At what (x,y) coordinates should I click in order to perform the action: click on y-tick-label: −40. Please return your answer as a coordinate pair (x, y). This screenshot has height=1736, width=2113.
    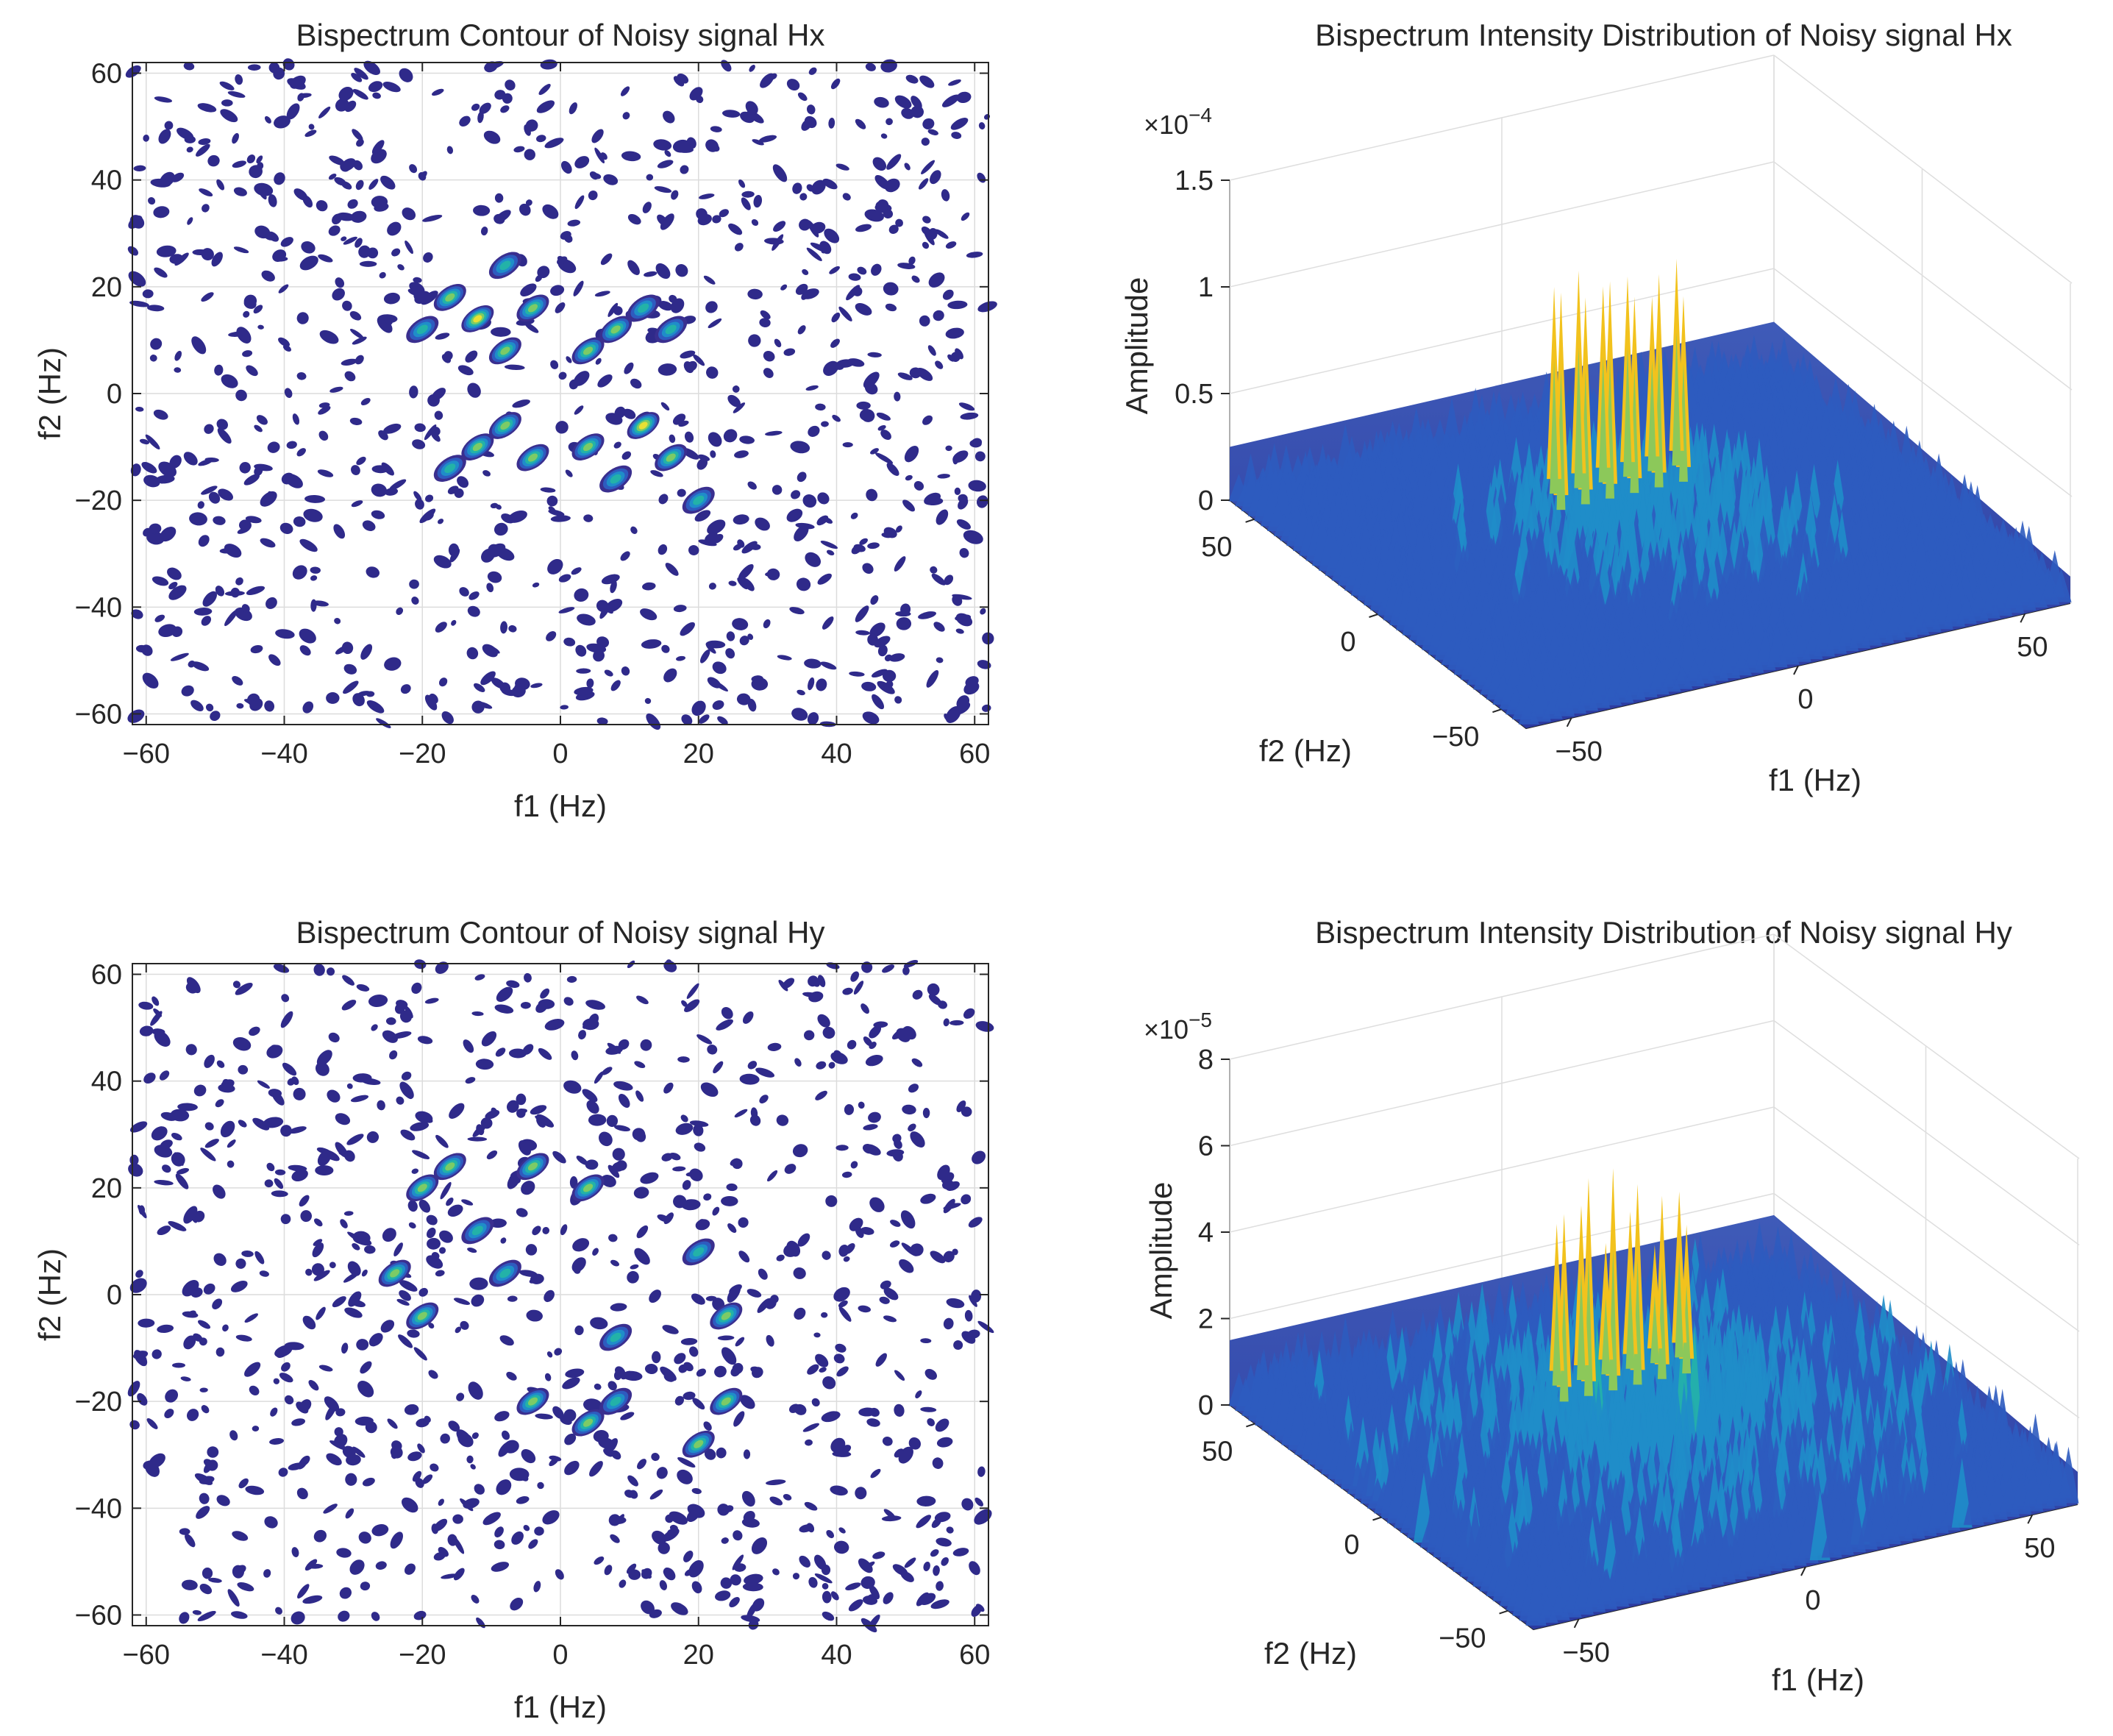
    Looking at the image, I should click on (98, 1508).